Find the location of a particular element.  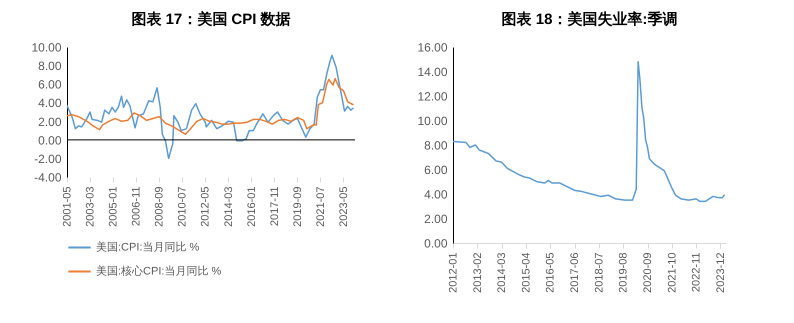

x-tick-label: 2016-01 is located at coordinates (252, 206).